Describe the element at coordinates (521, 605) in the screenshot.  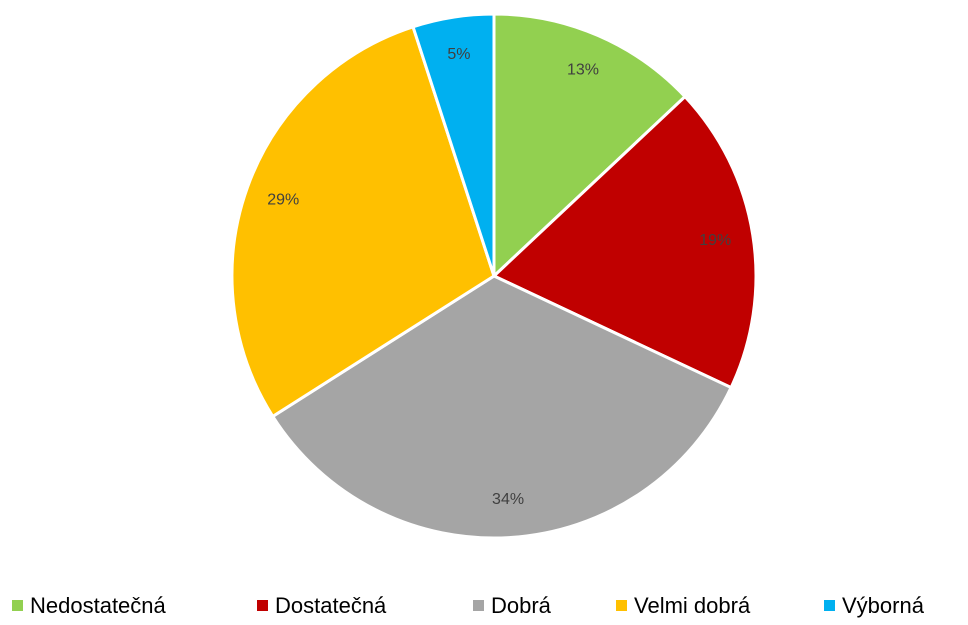
I see `legend-label: Dobrá` at that location.